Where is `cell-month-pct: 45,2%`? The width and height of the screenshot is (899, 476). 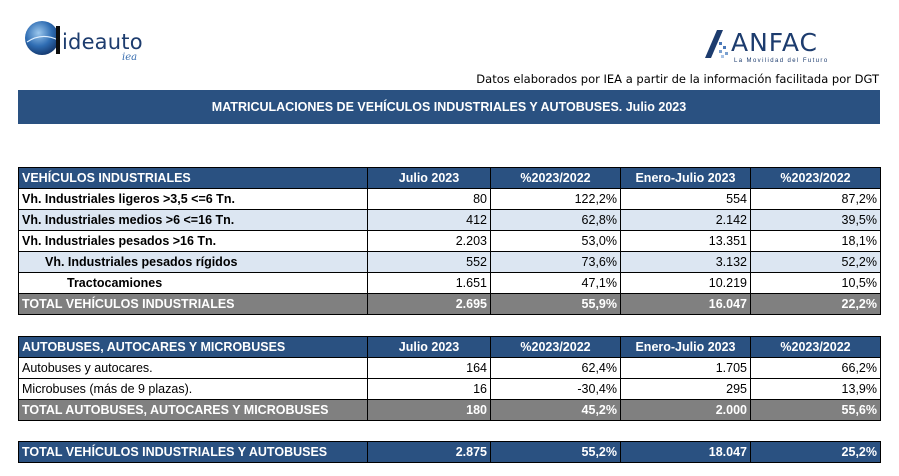
cell-month-pct: 45,2% is located at coordinates (555, 410).